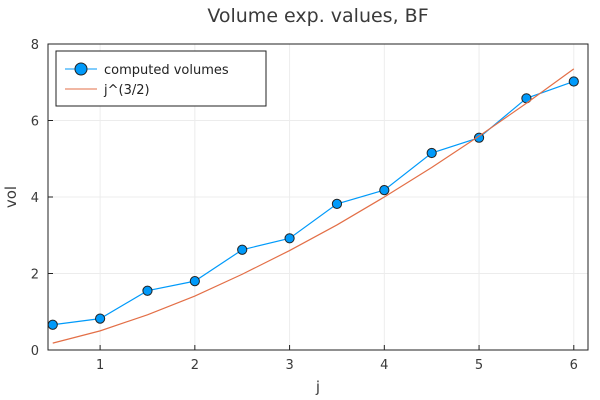 Image resolution: width=600 pixels, height=400 pixels. What do you see at coordinates (35, 45) in the screenshot?
I see `y-tick-label: 8` at bounding box center [35, 45].